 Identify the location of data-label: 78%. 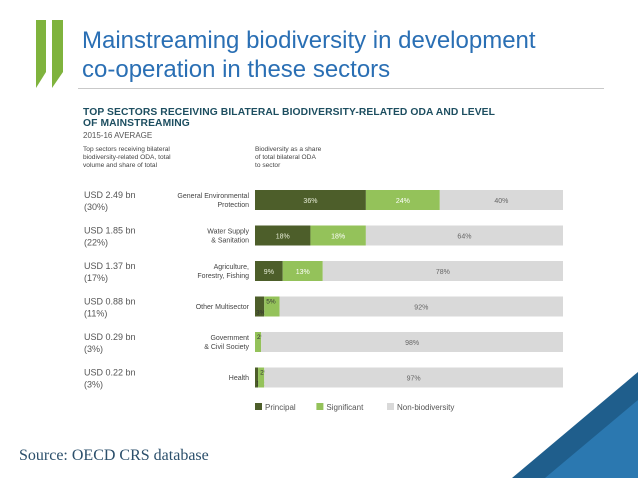
(443, 272).